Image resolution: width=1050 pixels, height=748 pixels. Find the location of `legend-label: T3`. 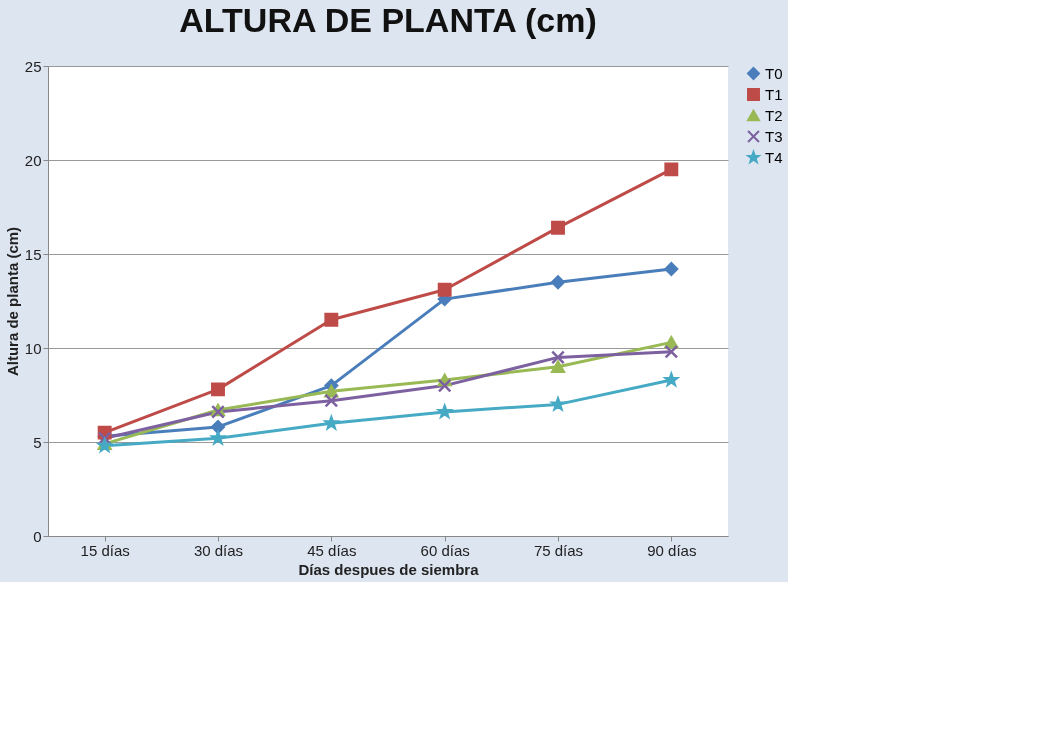

legend-label: T3 is located at coordinates (774, 136).